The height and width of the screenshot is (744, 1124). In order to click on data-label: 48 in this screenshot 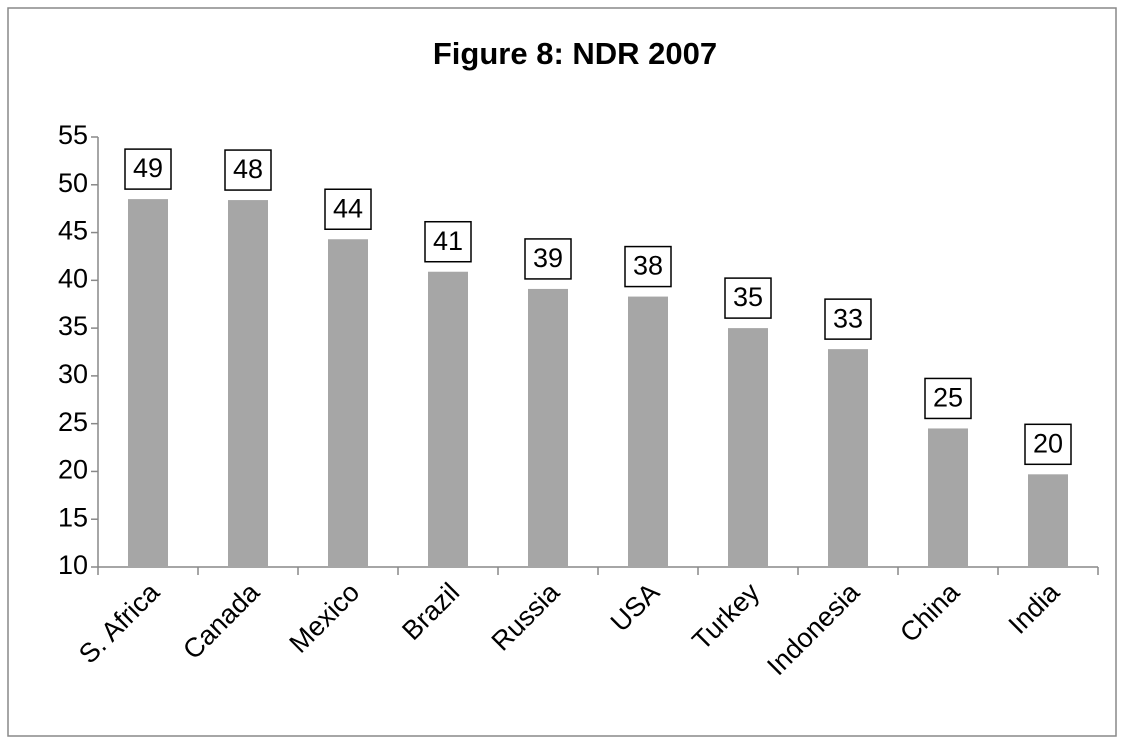, I will do `click(248, 169)`.